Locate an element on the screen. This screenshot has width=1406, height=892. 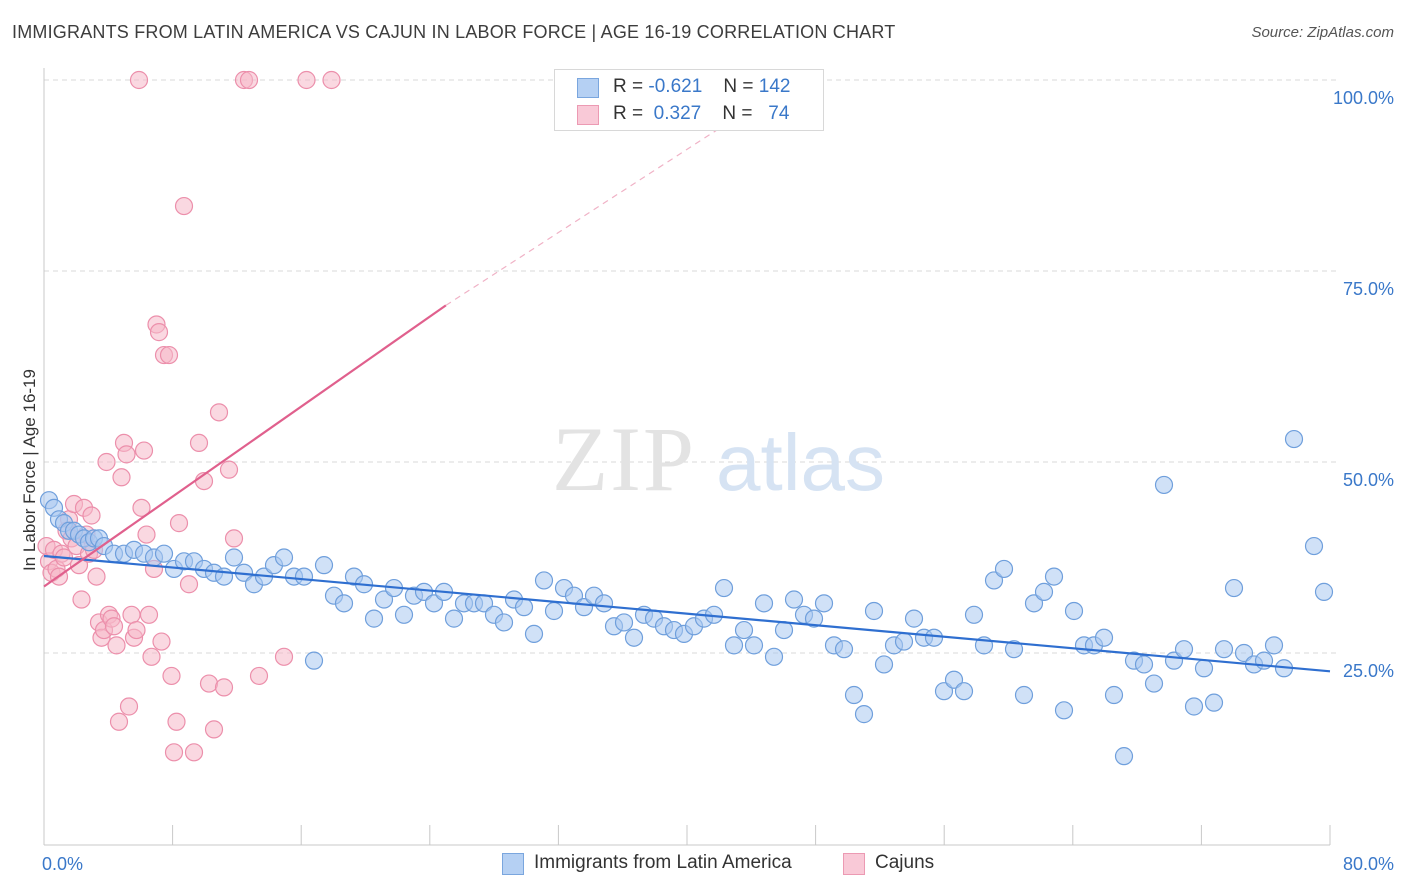
cajun-trend-line is located at coordinates (245, 446).